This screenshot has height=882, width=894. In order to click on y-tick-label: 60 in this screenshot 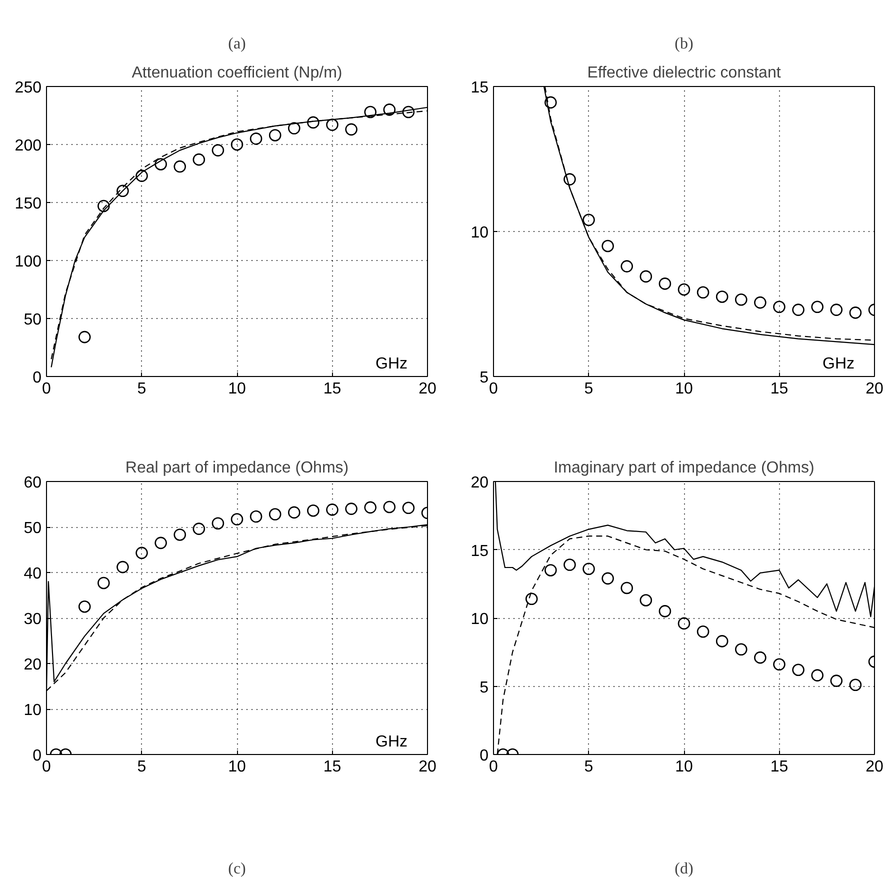, I will do `click(33, 483)`.